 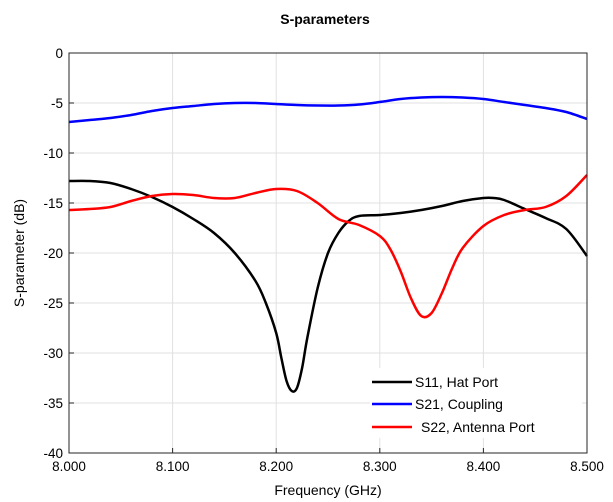 What do you see at coordinates (456, 382) in the screenshot?
I see `legend-label: S11, Hat Port` at bounding box center [456, 382].